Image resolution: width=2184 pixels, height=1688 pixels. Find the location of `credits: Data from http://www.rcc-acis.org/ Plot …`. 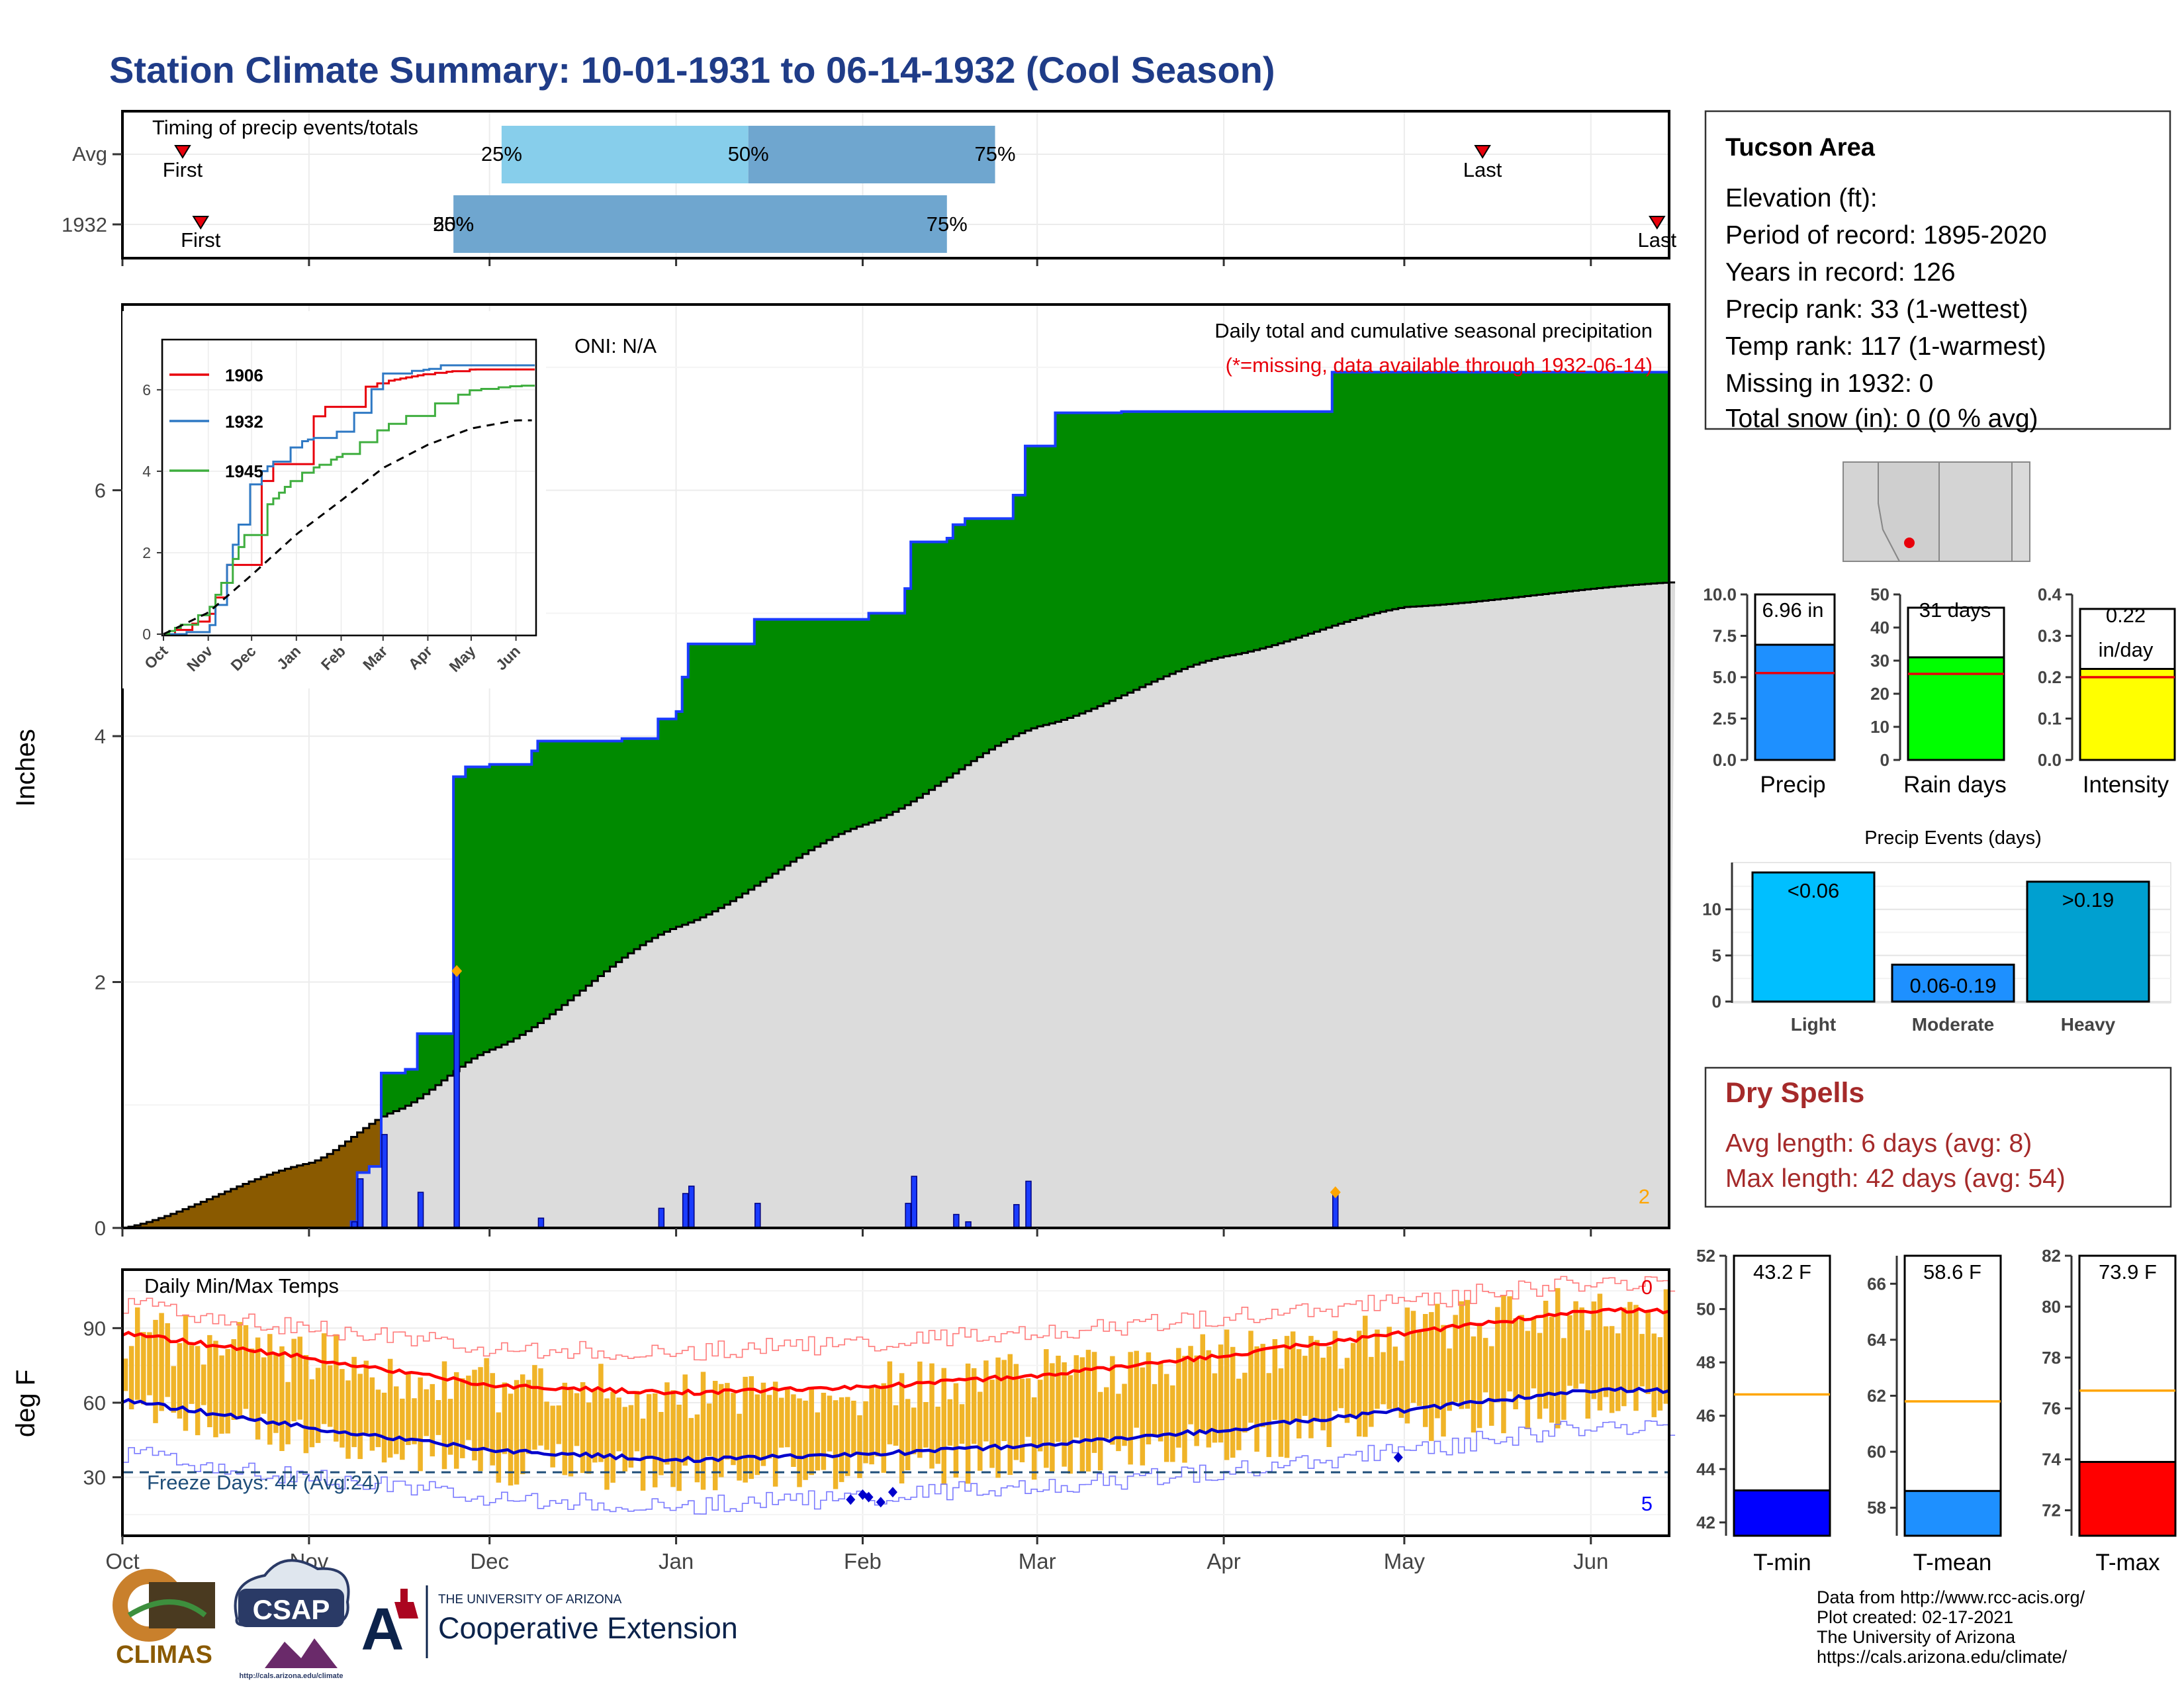

credits: Data from http://www.rcc-acis.org/ Plot … is located at coordinates (1951, 1627).